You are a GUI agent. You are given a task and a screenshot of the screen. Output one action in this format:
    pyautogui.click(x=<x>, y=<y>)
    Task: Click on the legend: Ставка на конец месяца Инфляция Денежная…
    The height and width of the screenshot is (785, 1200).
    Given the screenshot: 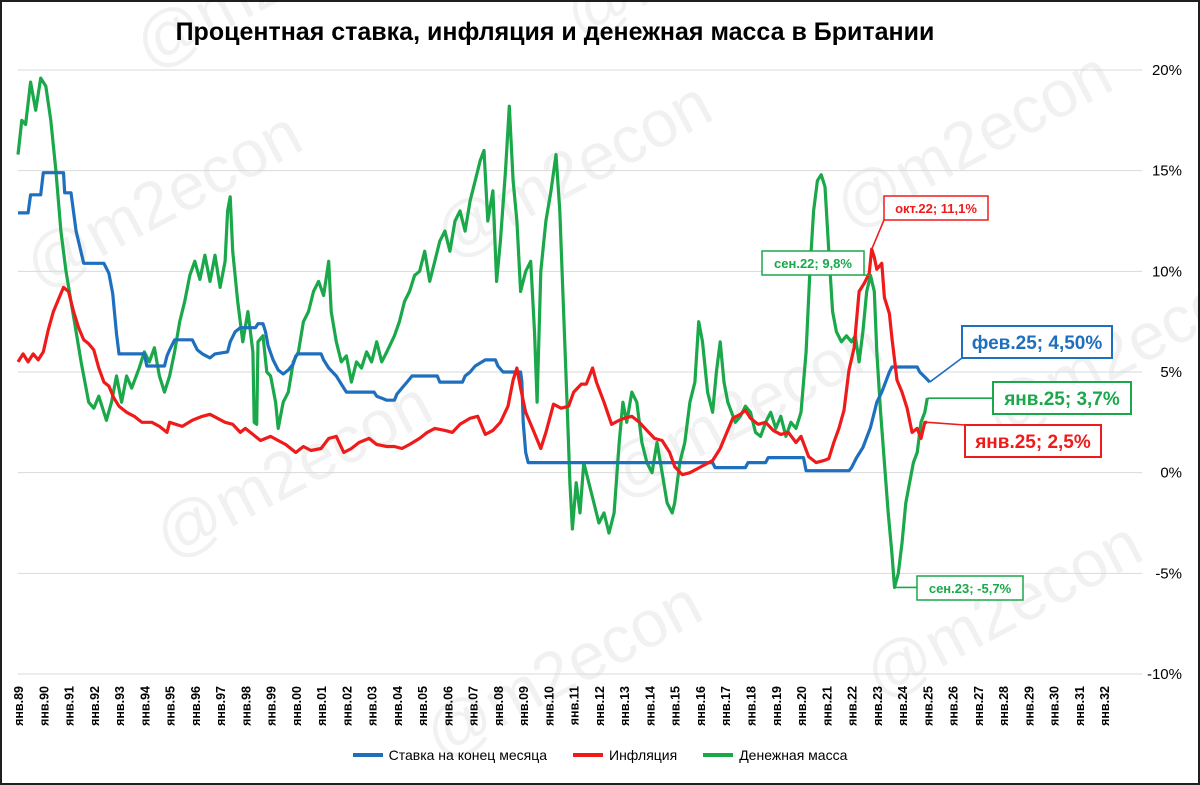 What is the action you would take?
    pyautogui.click(x=600, y=755)
    